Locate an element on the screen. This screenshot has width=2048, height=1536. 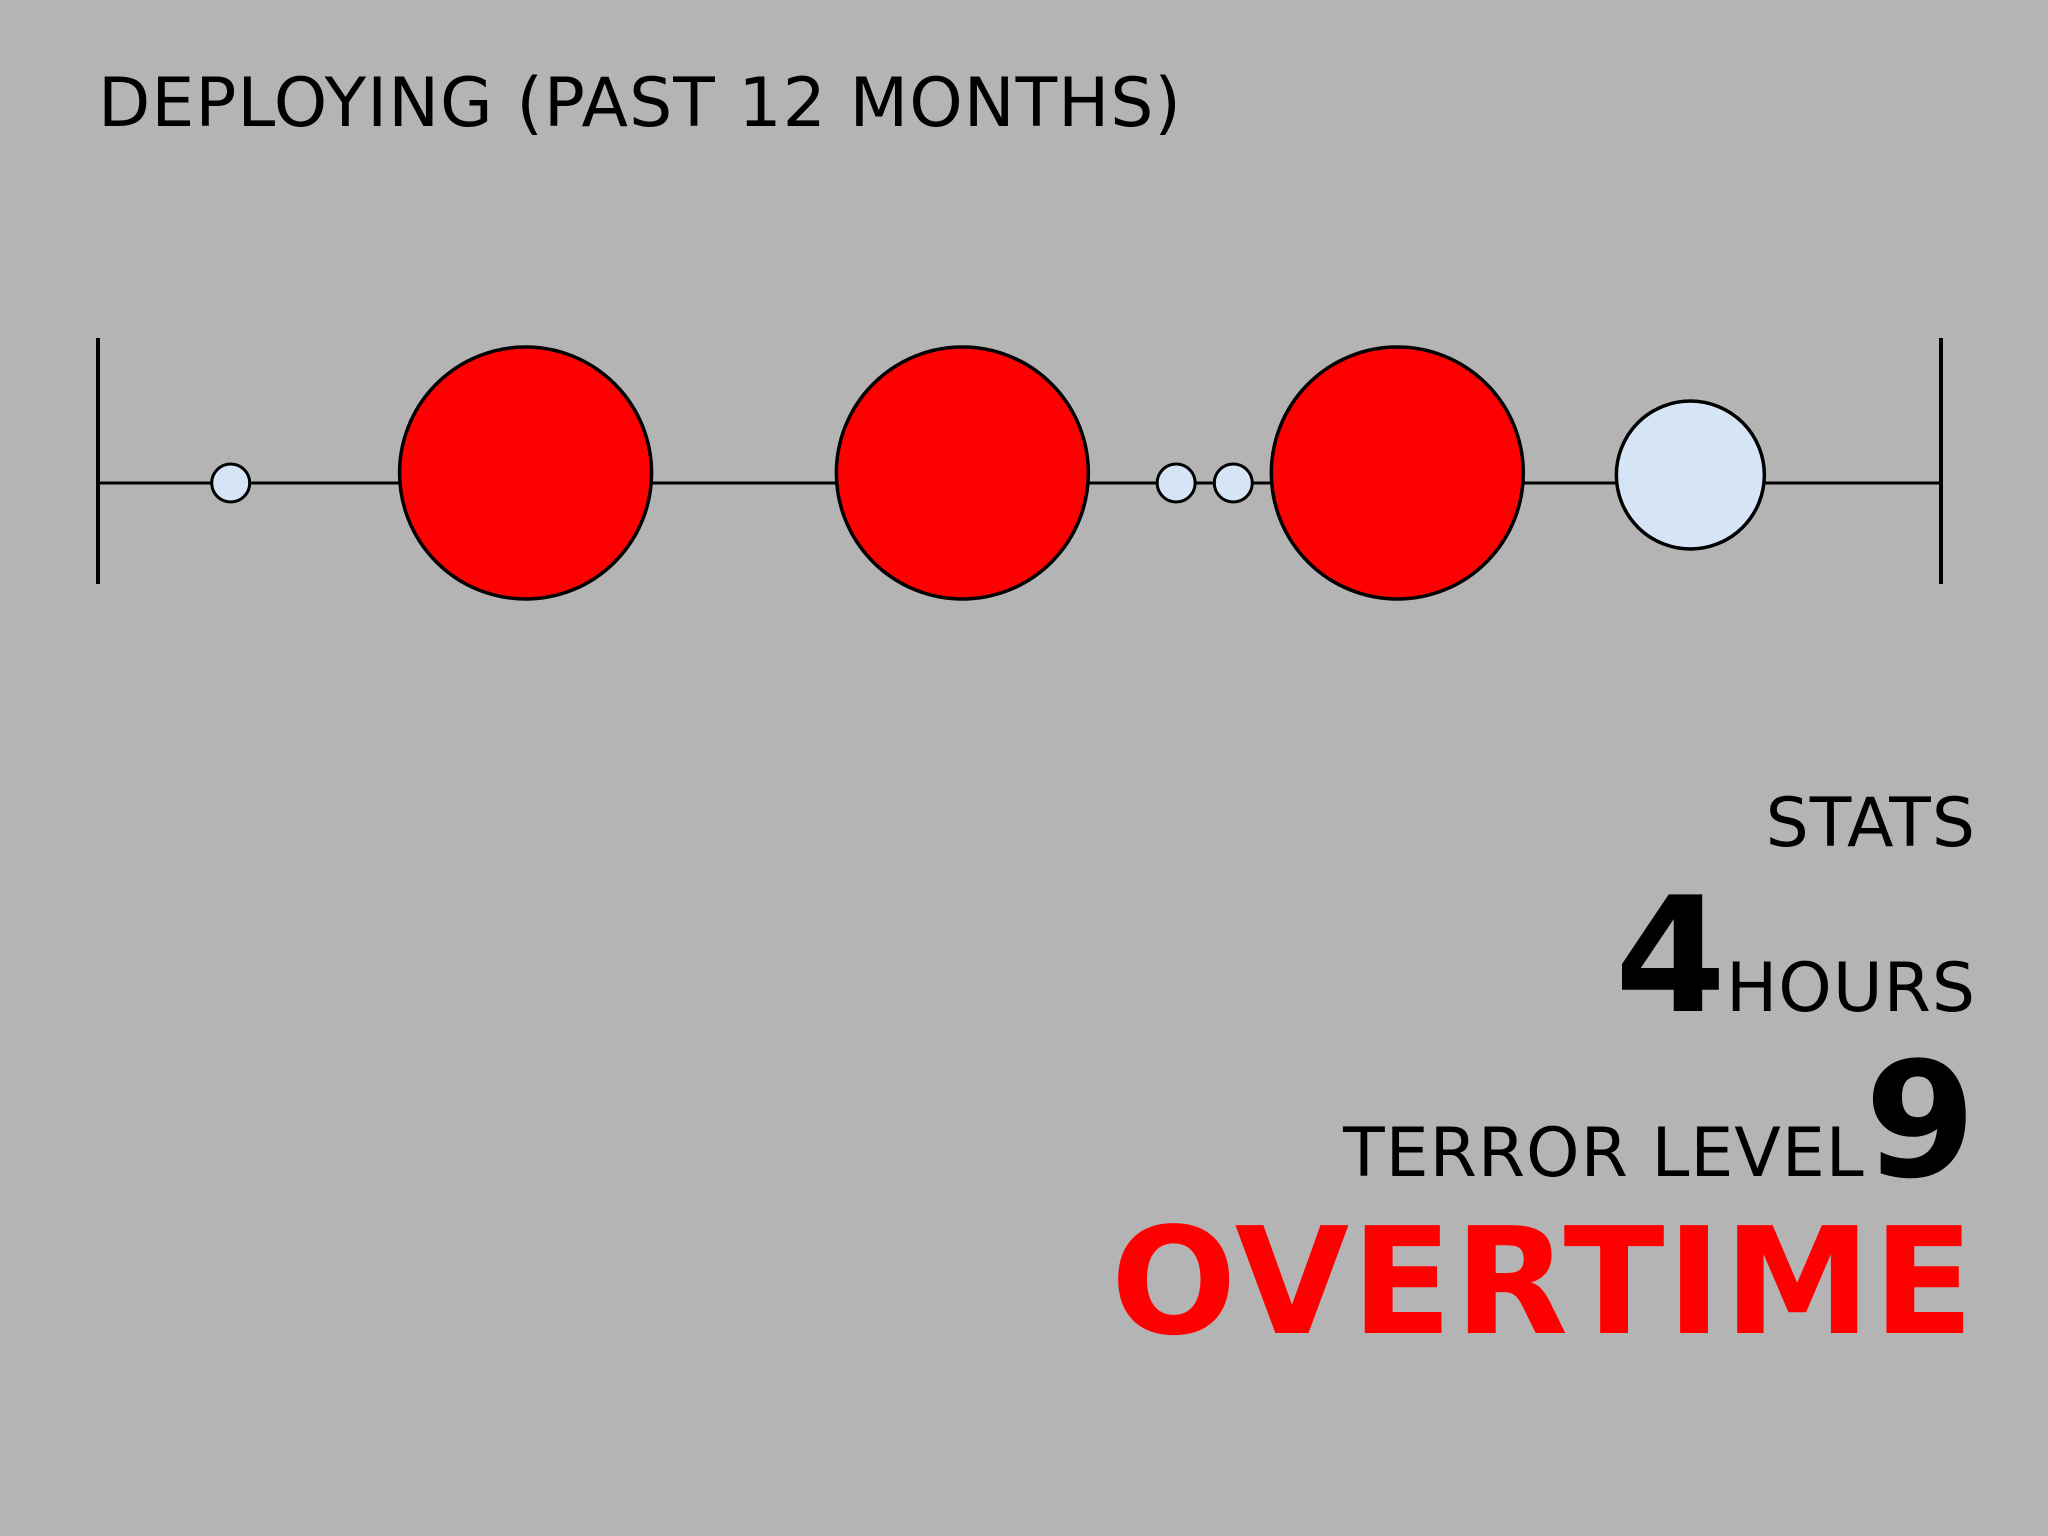
status-overtime: OVERTIME is located at coordinates (1543, 1282).